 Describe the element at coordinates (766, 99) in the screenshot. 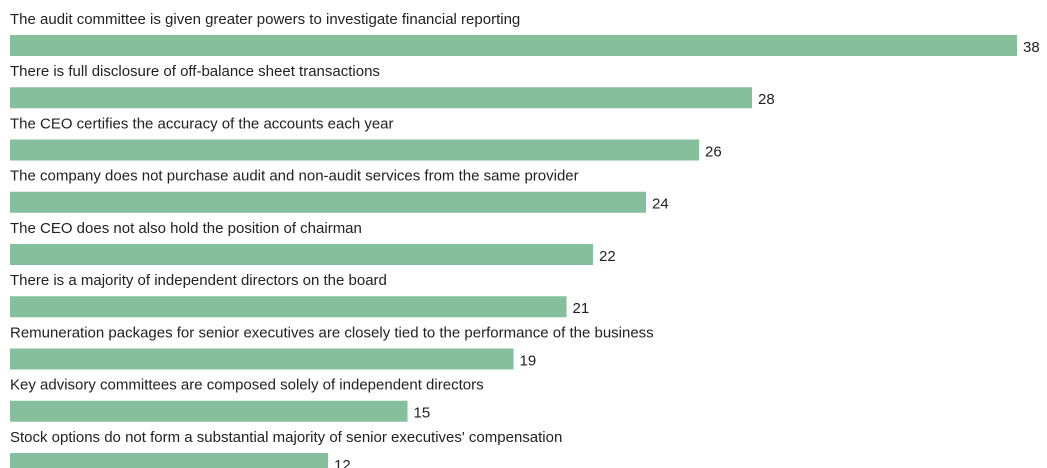

I see `value-label: 28` at that location.